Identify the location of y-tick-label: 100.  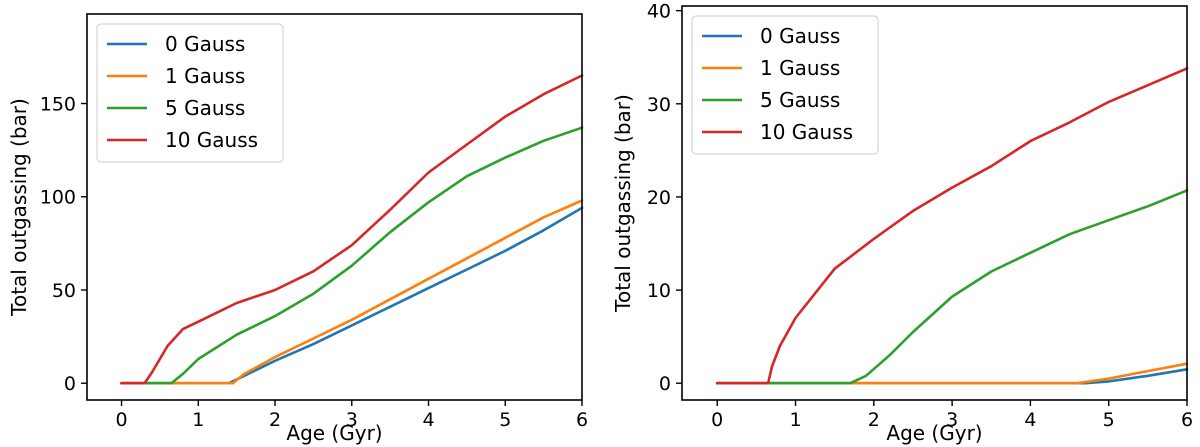
(58, 198).